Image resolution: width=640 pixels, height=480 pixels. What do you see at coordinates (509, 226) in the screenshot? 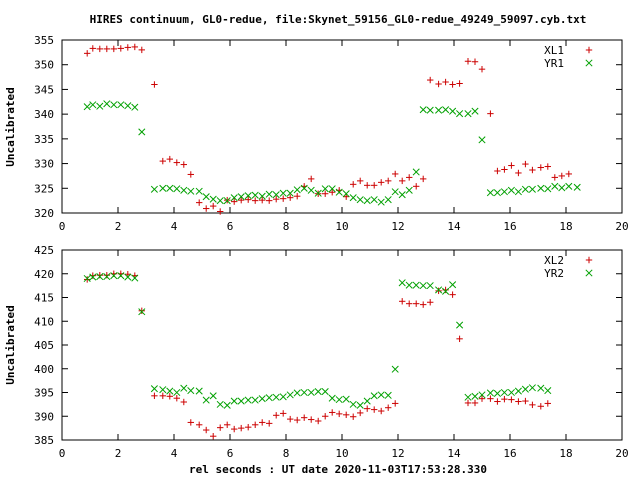
I see `x-tick-label: 16` at bounding box center [509, 226].